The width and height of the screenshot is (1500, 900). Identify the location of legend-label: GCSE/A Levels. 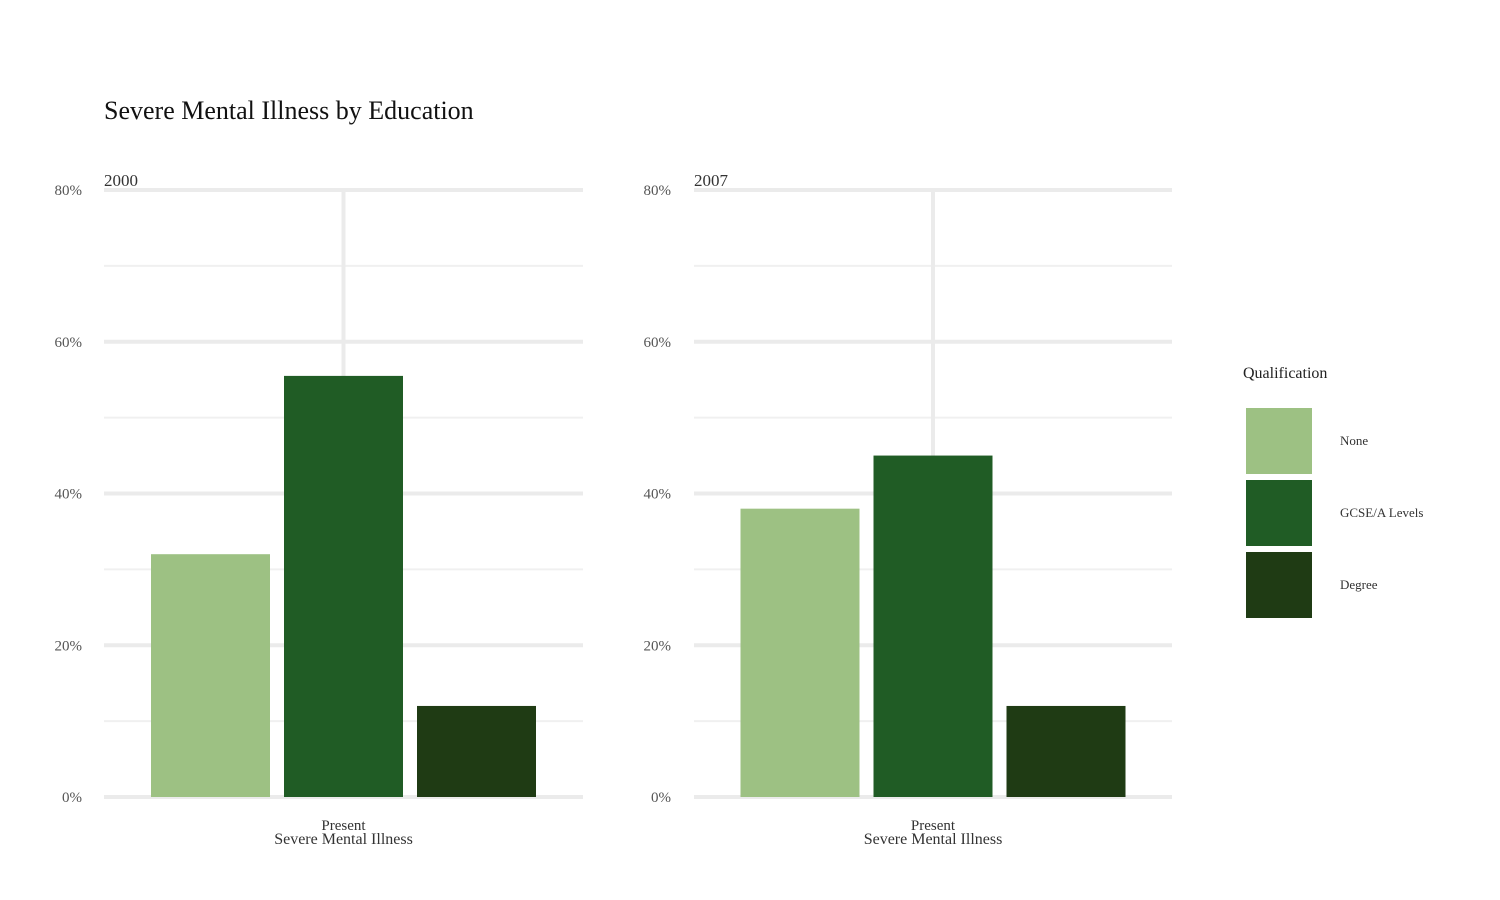
(1381, 512).